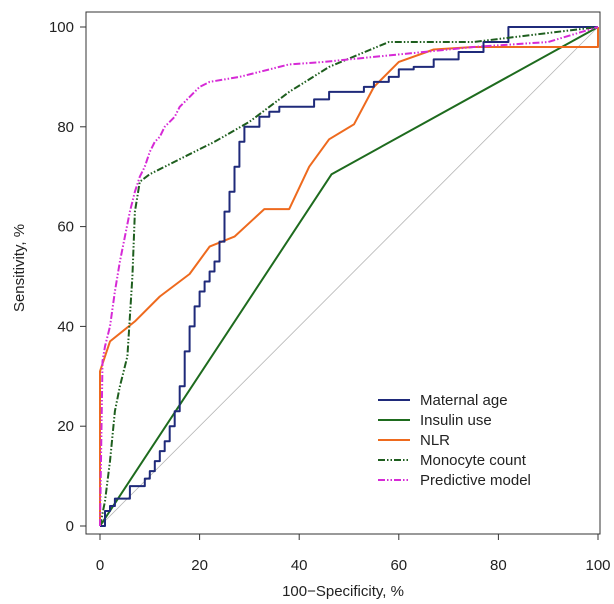  I want to click on legend-label-monocyte-count: Monocyte count, so click(473, 460).